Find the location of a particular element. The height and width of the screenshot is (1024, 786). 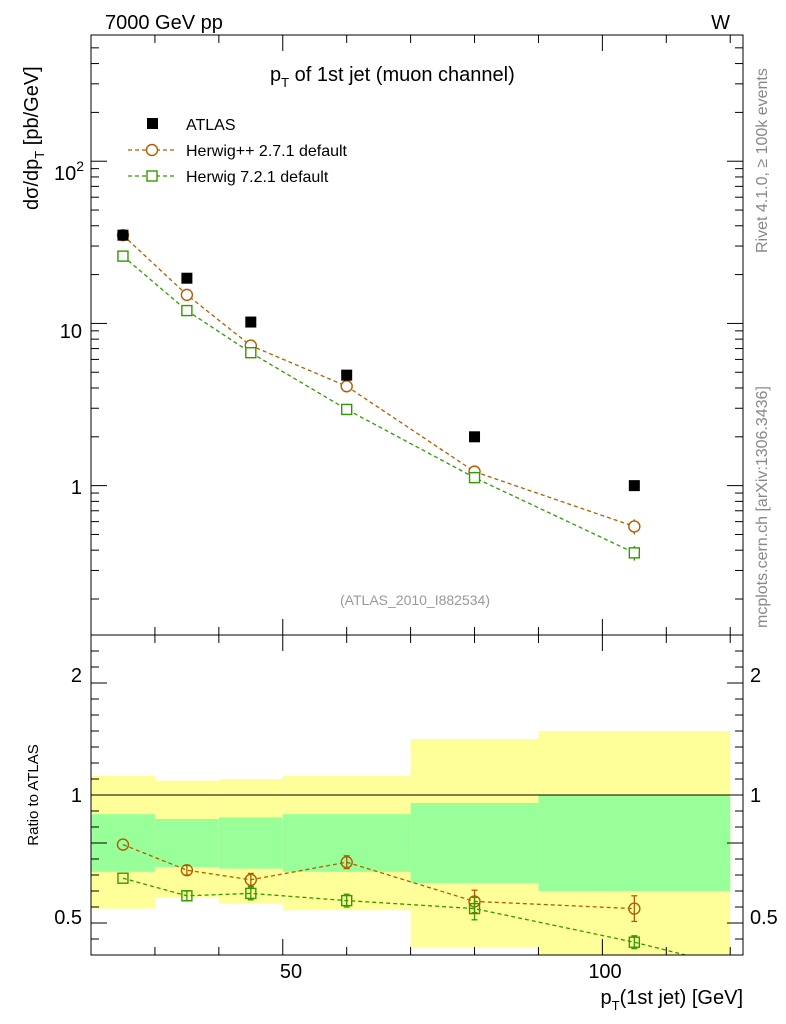

x-axis-label: pT(1st jet) [GeV] is located at coordinates (672, 1000).